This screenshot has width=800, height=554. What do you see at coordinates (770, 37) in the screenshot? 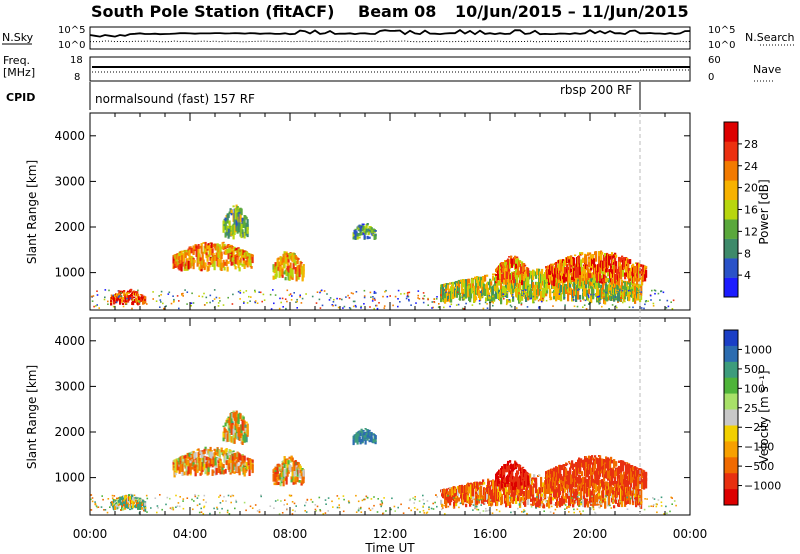
I see `nsearch-label: N.Search` at bounding box center [770, 37].